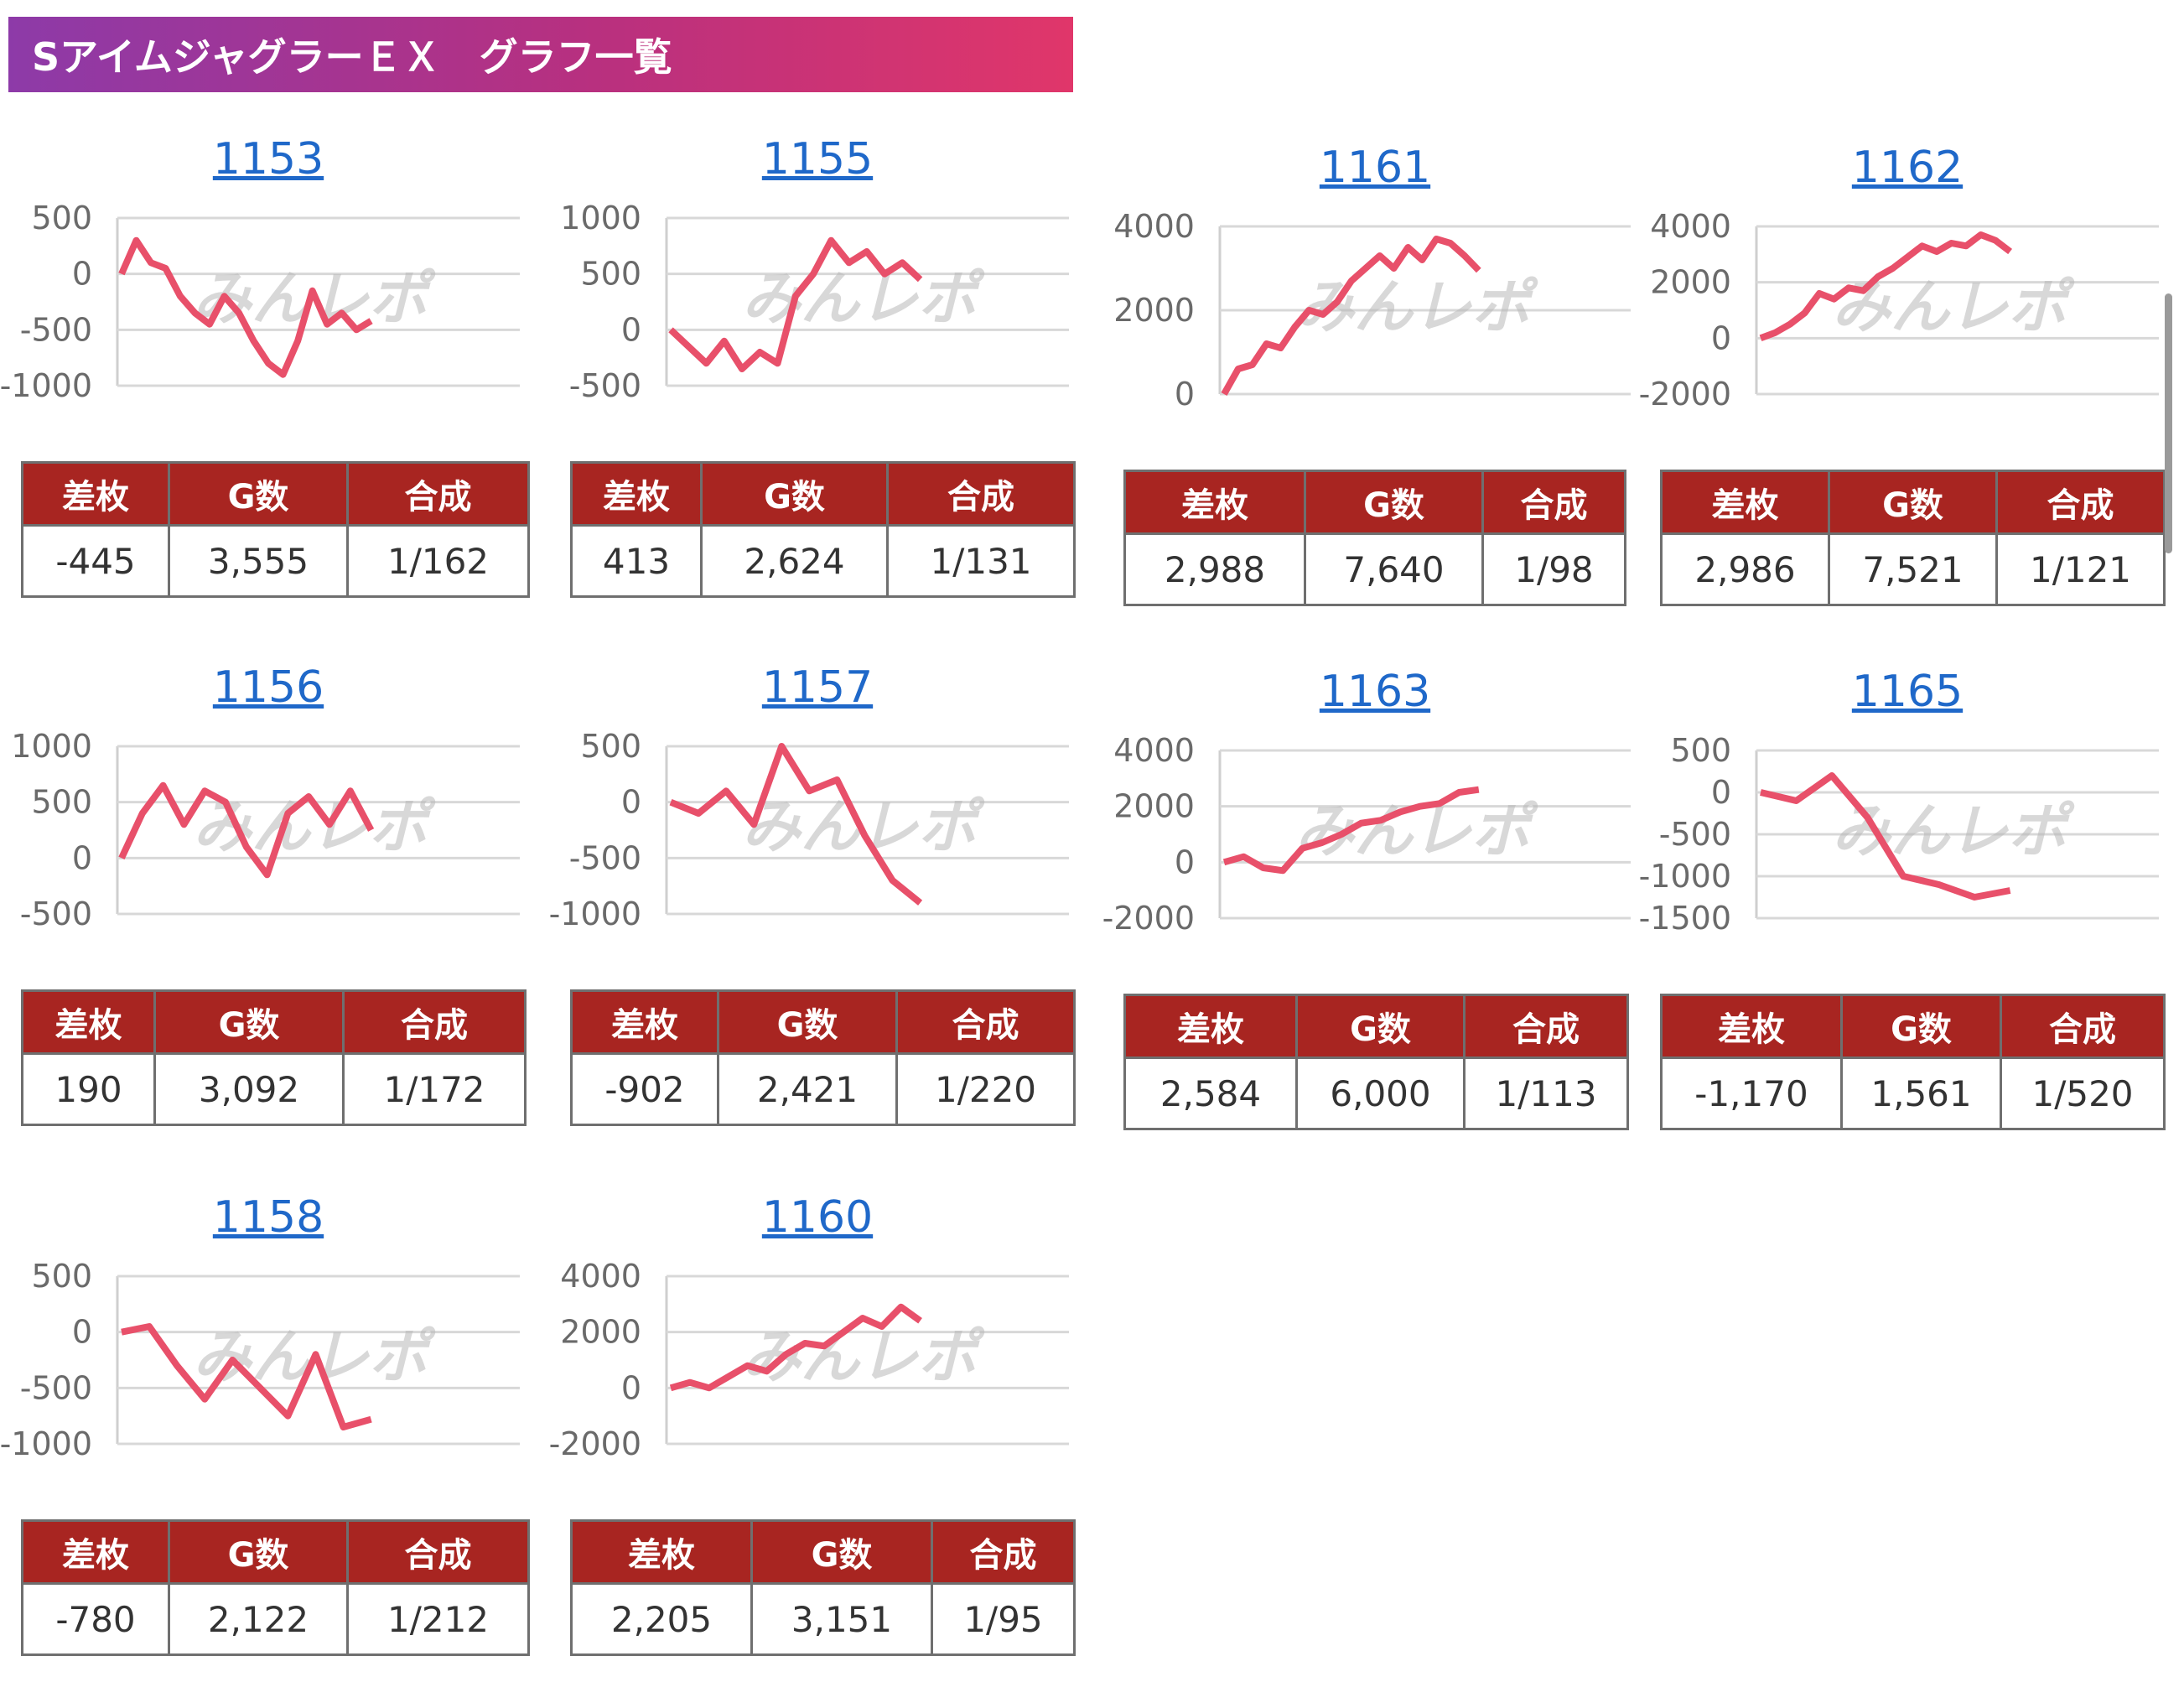 This screenshot has height=1682, width=2184. I want to click on games-value: 7,521, so click(1913, 569).